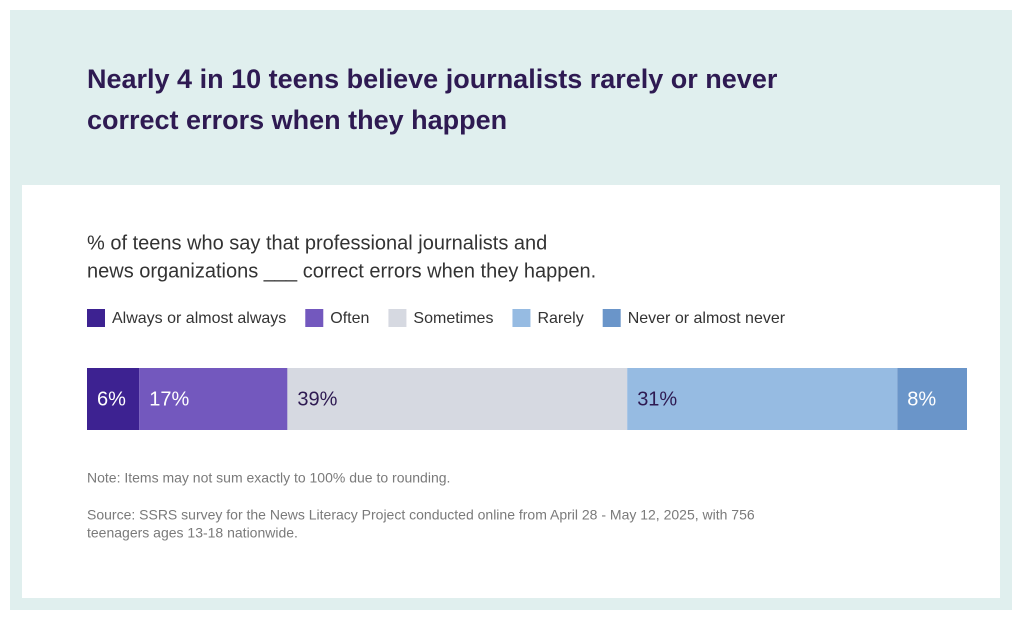  Describe the element at coordinates (317, 399) in the screenshot. I see `data-label: 39%` at that location.